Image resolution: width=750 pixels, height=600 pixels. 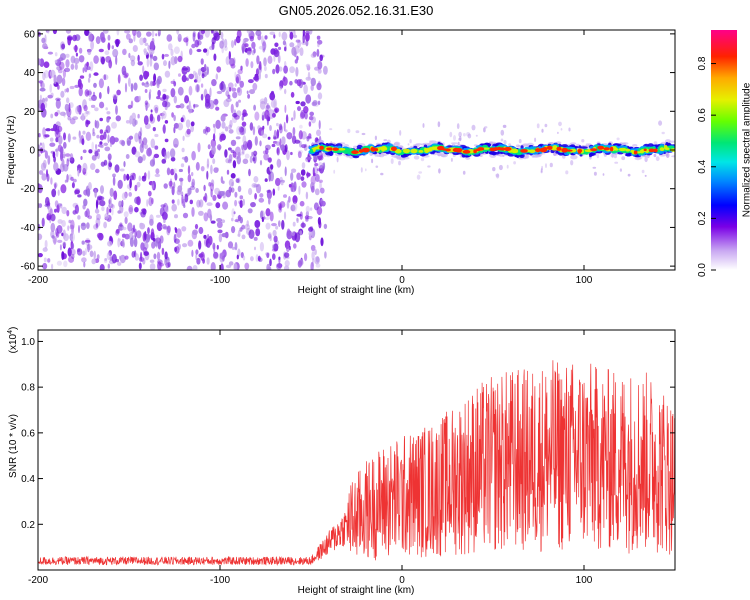 I want to click on colorbar-tick-label: 0.2, so click(x=702, y=218).